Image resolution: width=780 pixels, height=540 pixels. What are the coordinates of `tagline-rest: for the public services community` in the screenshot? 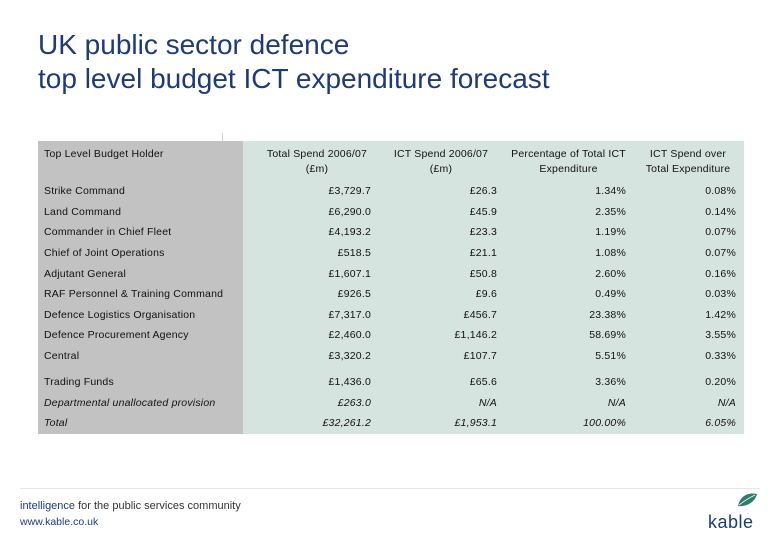 It's located at (158, 506).